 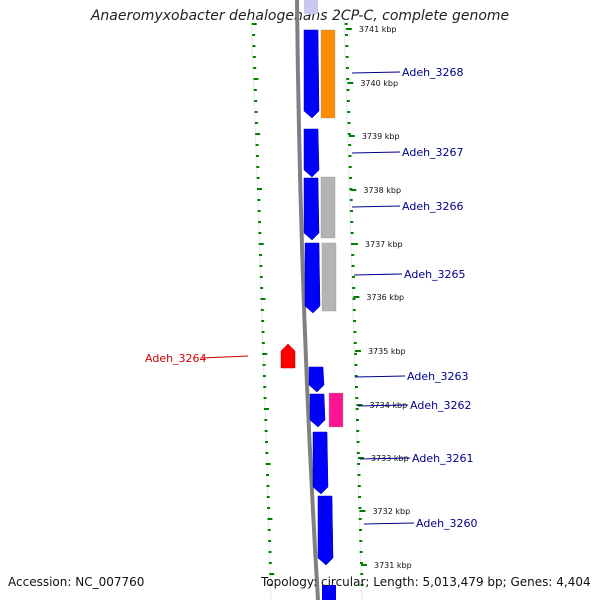 I want to click on outer-guide-line, so click(x=261, y=309).